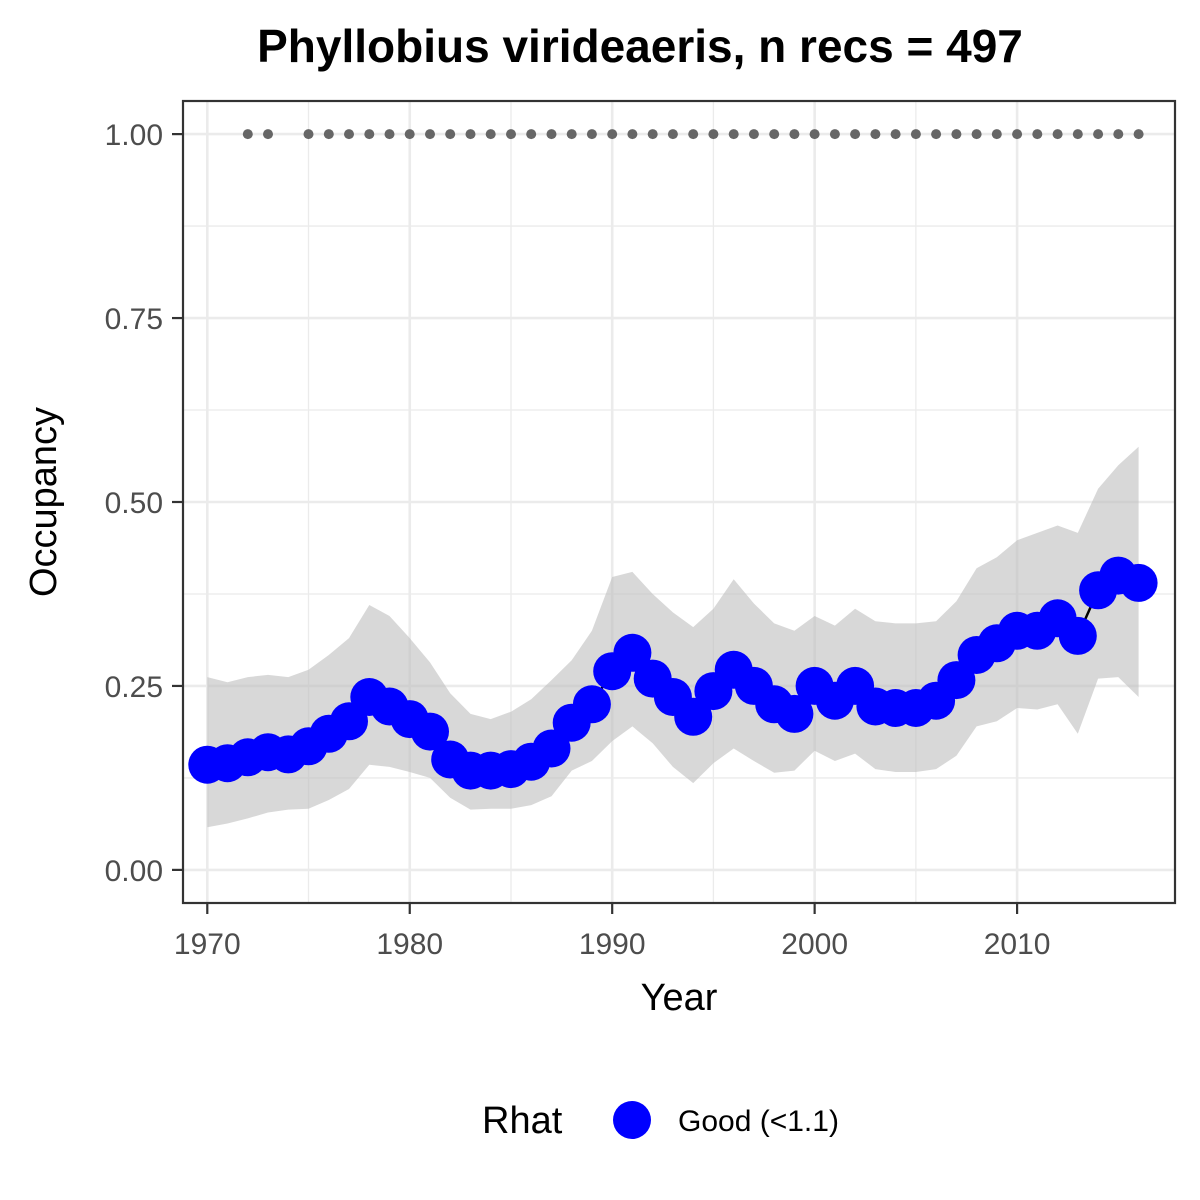 This screenshot has height=1200, width=1200. I want to click on legend: Rhat Good (<1.1), so click(660, 1121).